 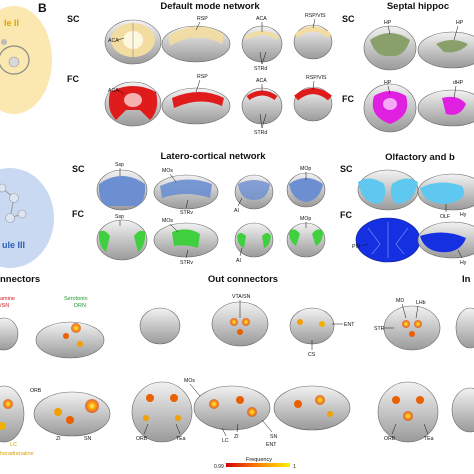 I want to click on node-icon, so click(x=14, y=62).